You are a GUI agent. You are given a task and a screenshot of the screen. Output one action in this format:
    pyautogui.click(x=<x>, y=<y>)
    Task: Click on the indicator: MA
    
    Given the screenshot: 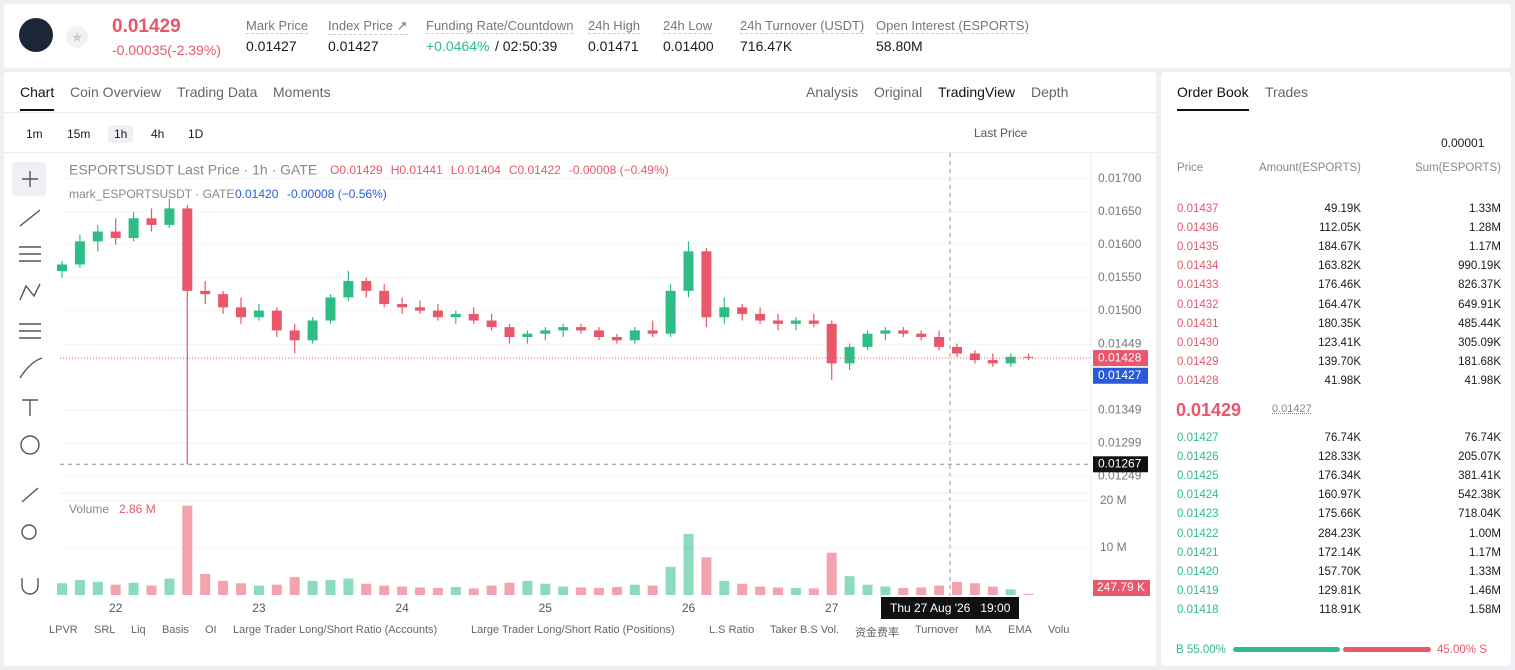 What is the action you would take?
    pyautogui.click(x=983, y=630)
    